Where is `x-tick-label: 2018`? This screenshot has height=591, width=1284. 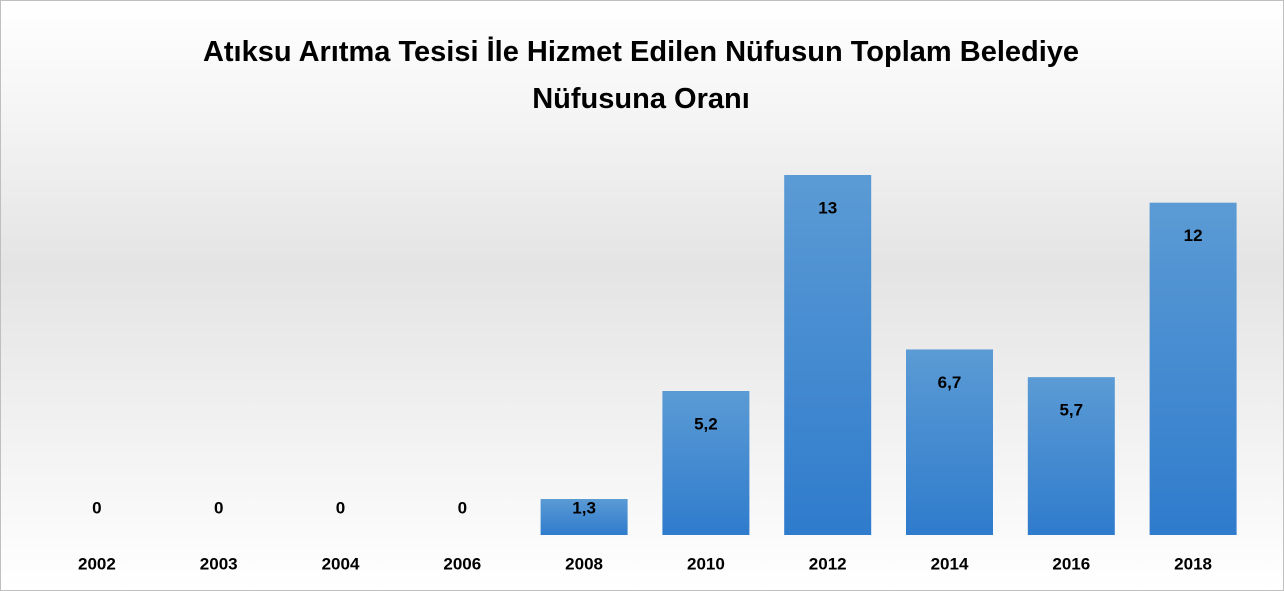
x-tick-label: 2018 is located at coordinates (1193, 563).